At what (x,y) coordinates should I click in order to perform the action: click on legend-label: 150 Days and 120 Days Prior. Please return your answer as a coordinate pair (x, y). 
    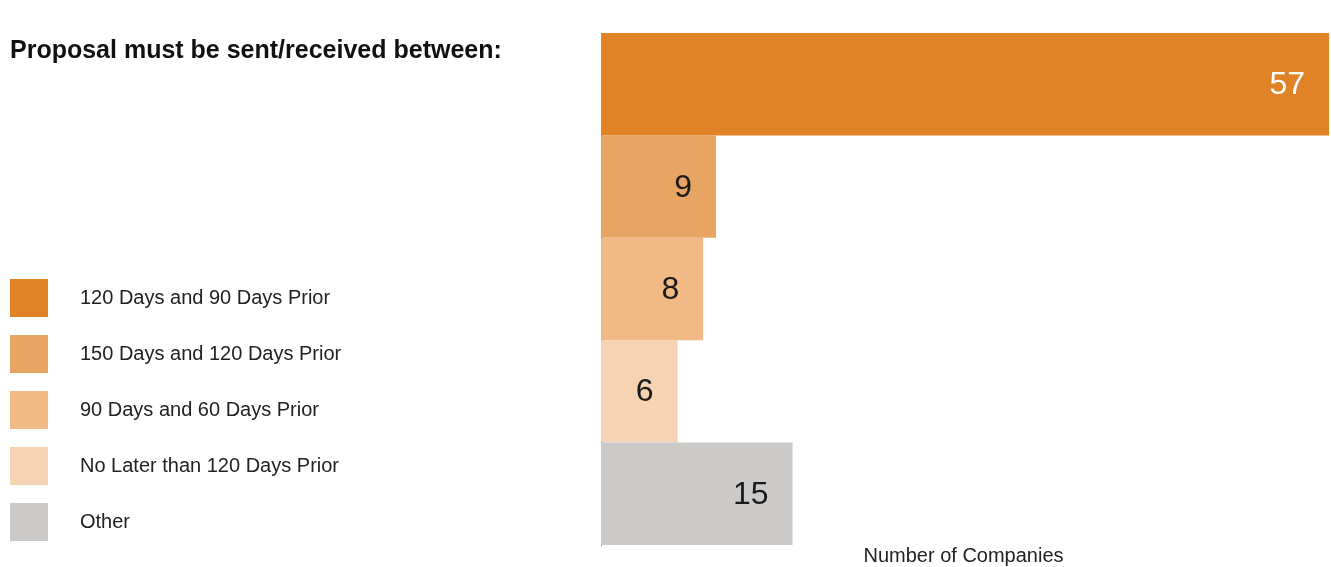
    Looking at the image, I should click on (211, 353).